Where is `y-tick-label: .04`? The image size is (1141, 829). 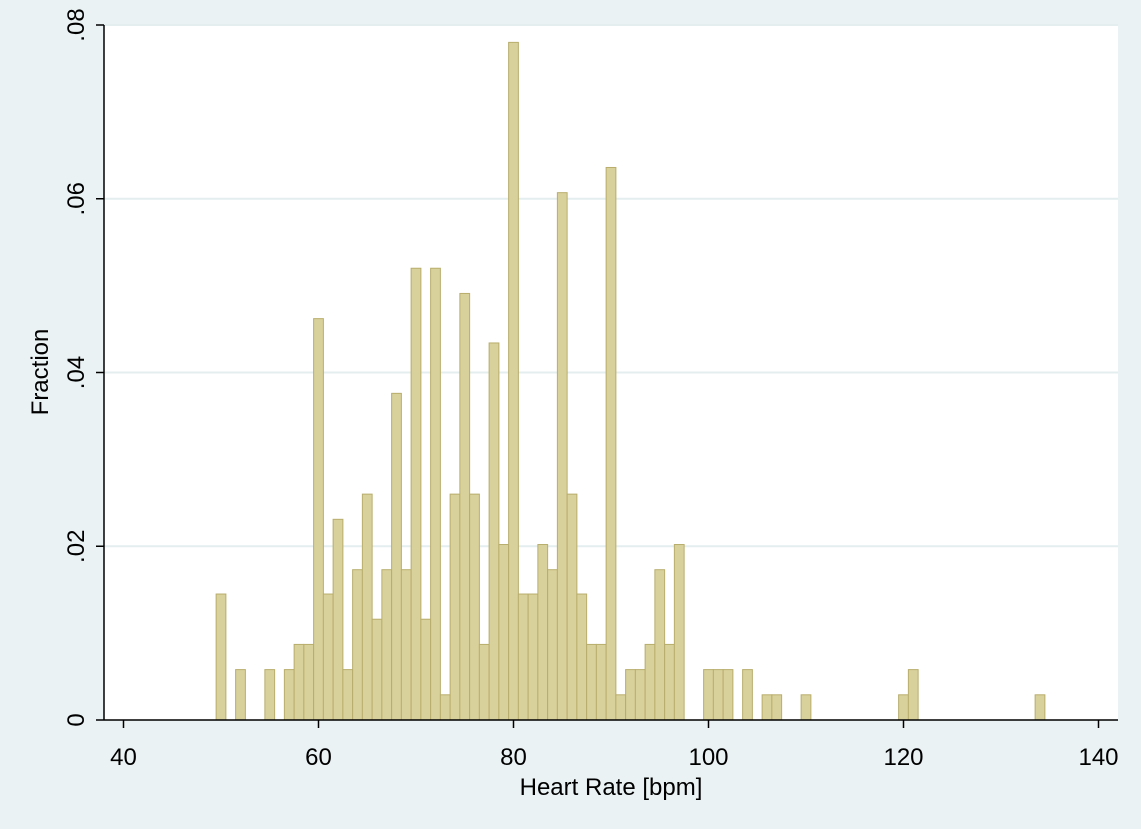 y-tick-label: .04 is located at coordinates (76, 372).